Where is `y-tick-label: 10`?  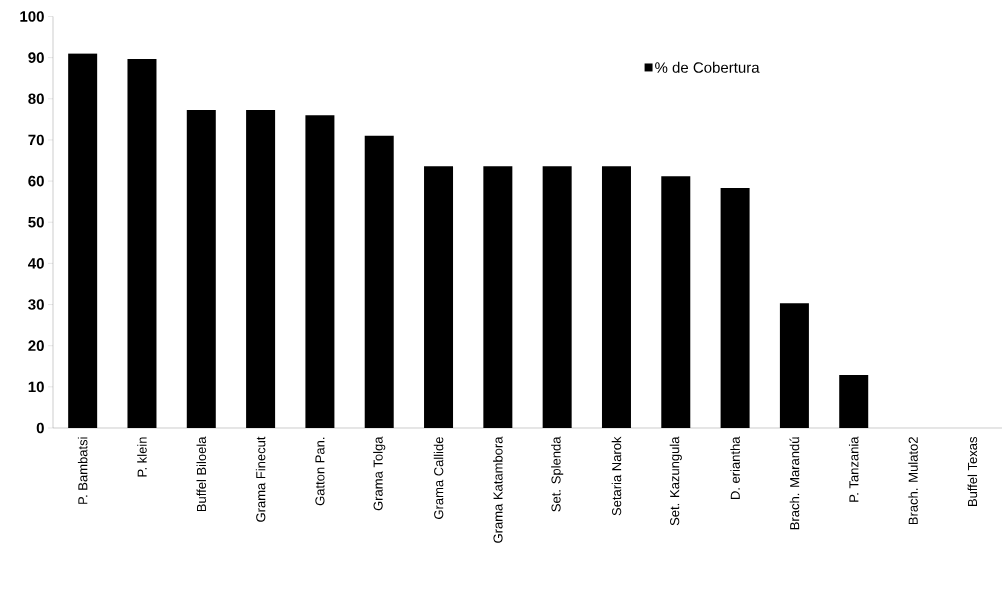 y-tick-label: 10 is located at coordinates (36, 387).